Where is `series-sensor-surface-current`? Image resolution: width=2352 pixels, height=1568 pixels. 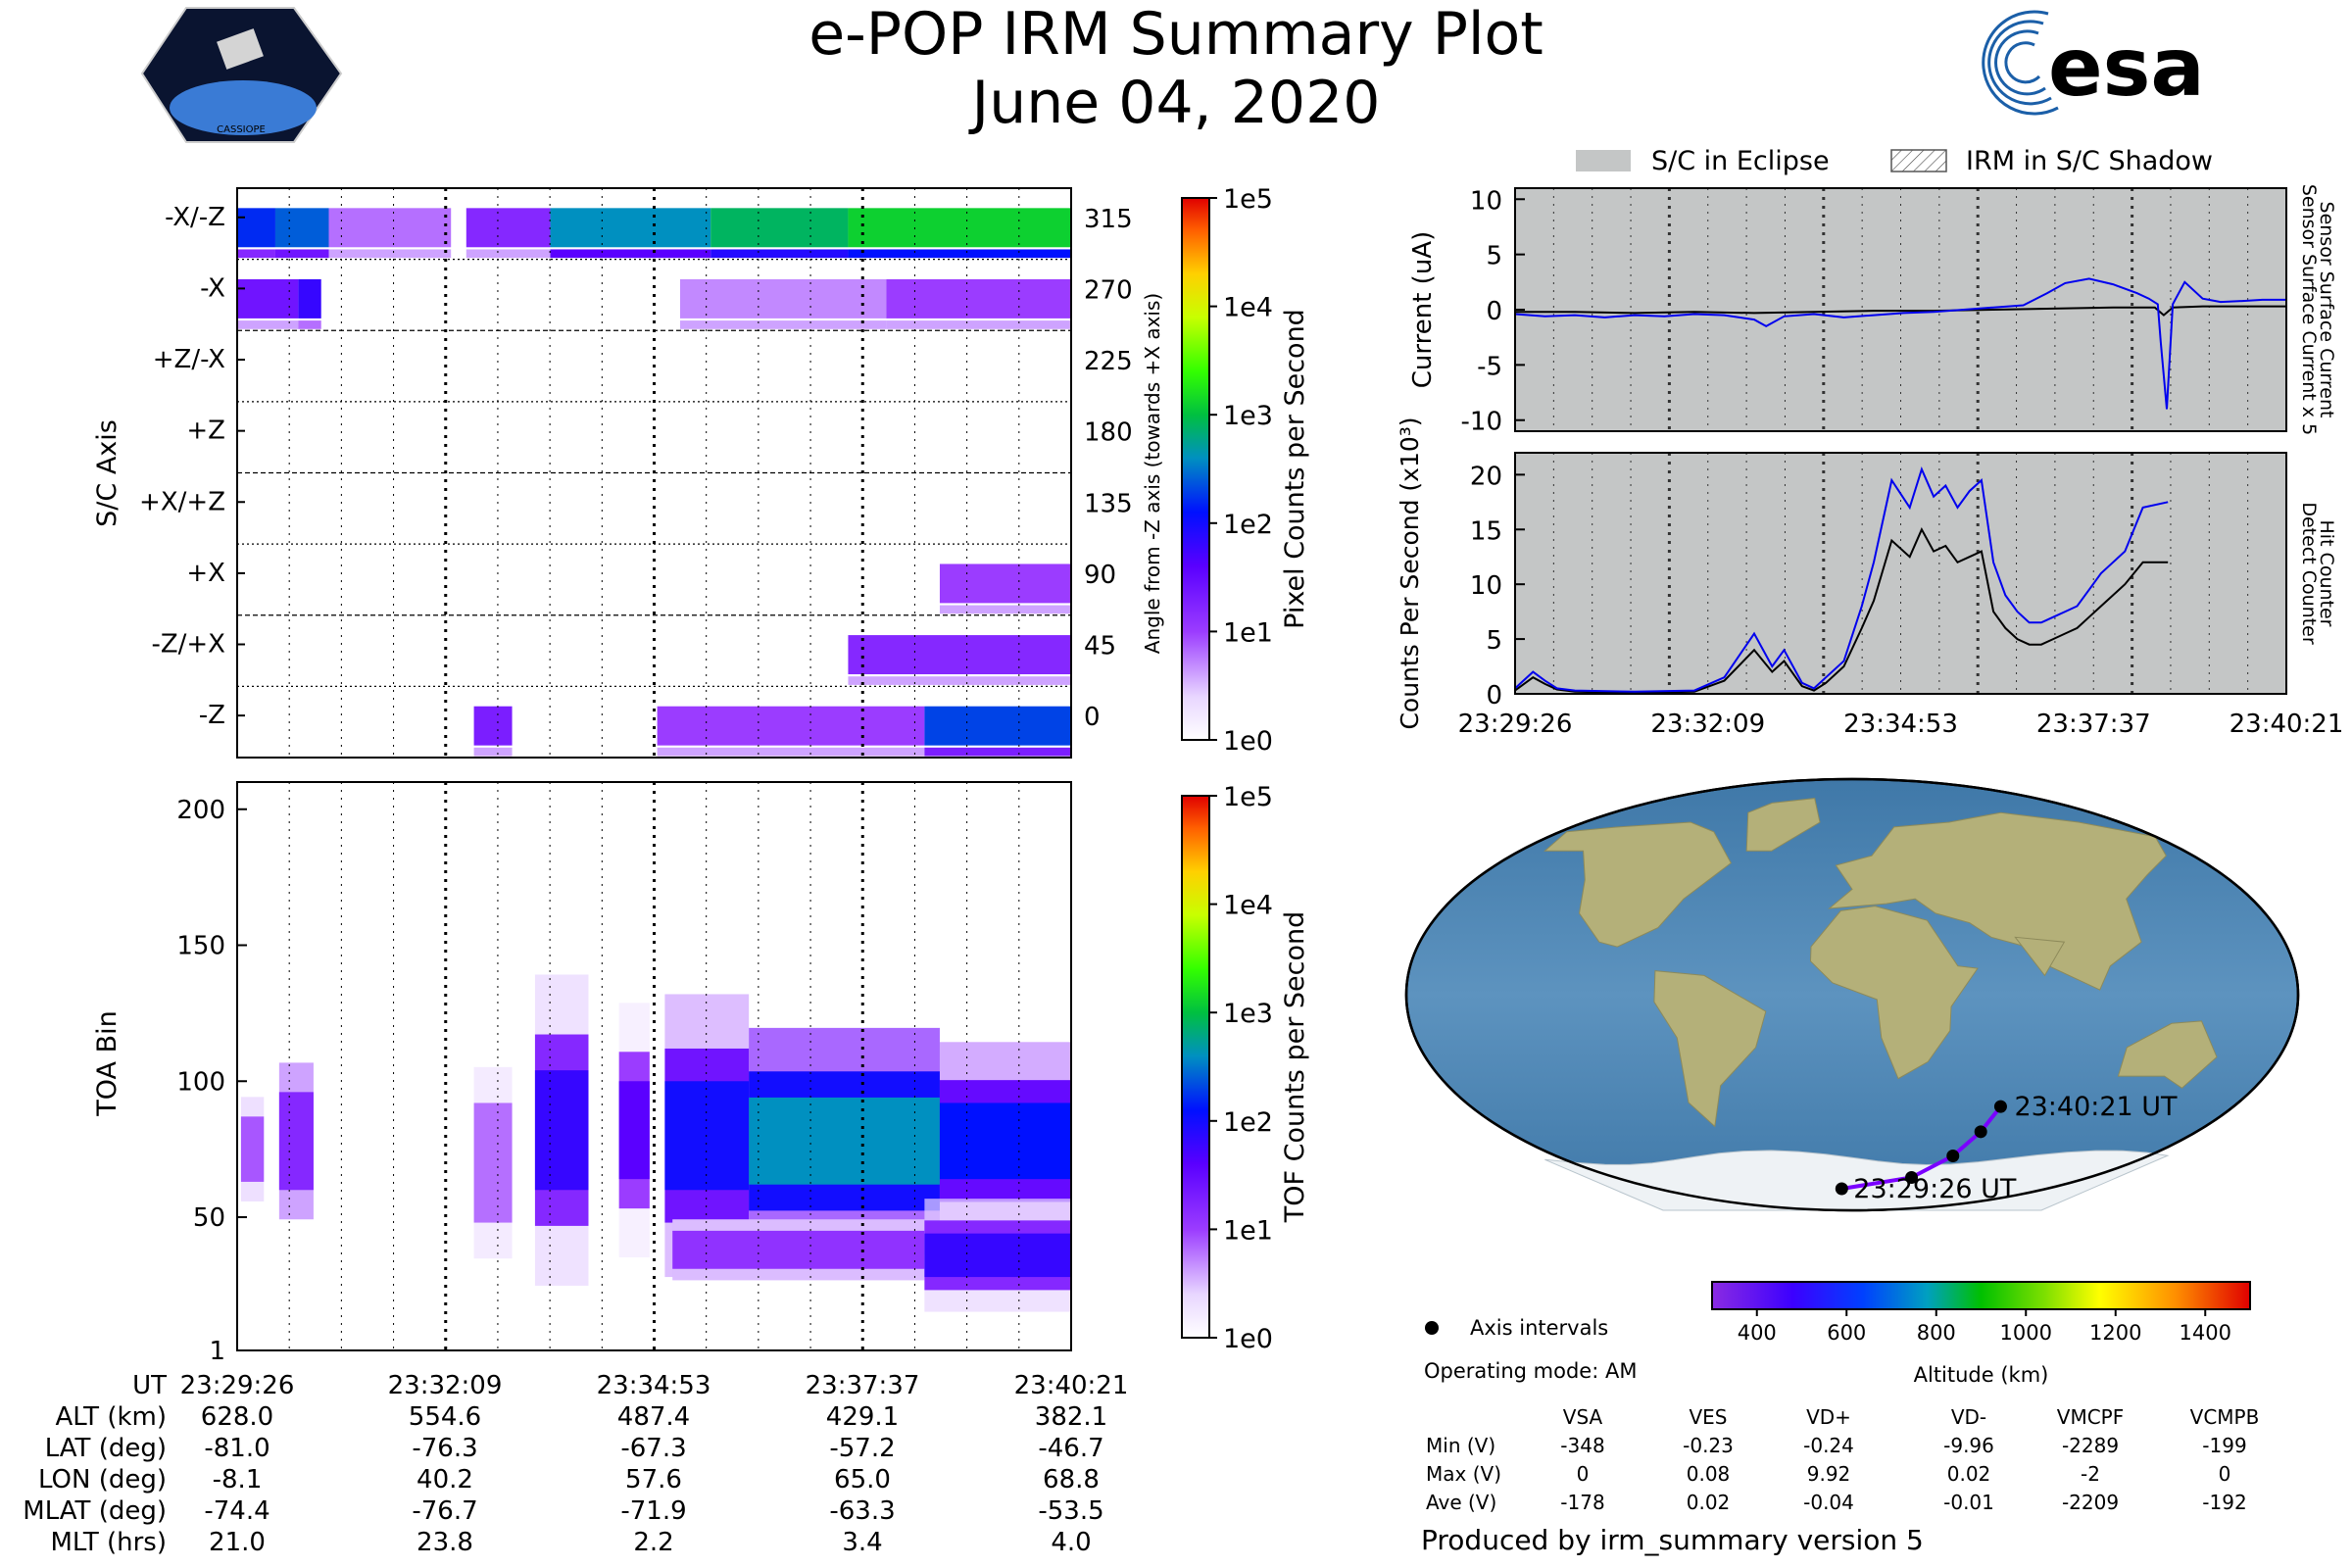 series-sensor-surface-current is located at coordinates (1900, 311).